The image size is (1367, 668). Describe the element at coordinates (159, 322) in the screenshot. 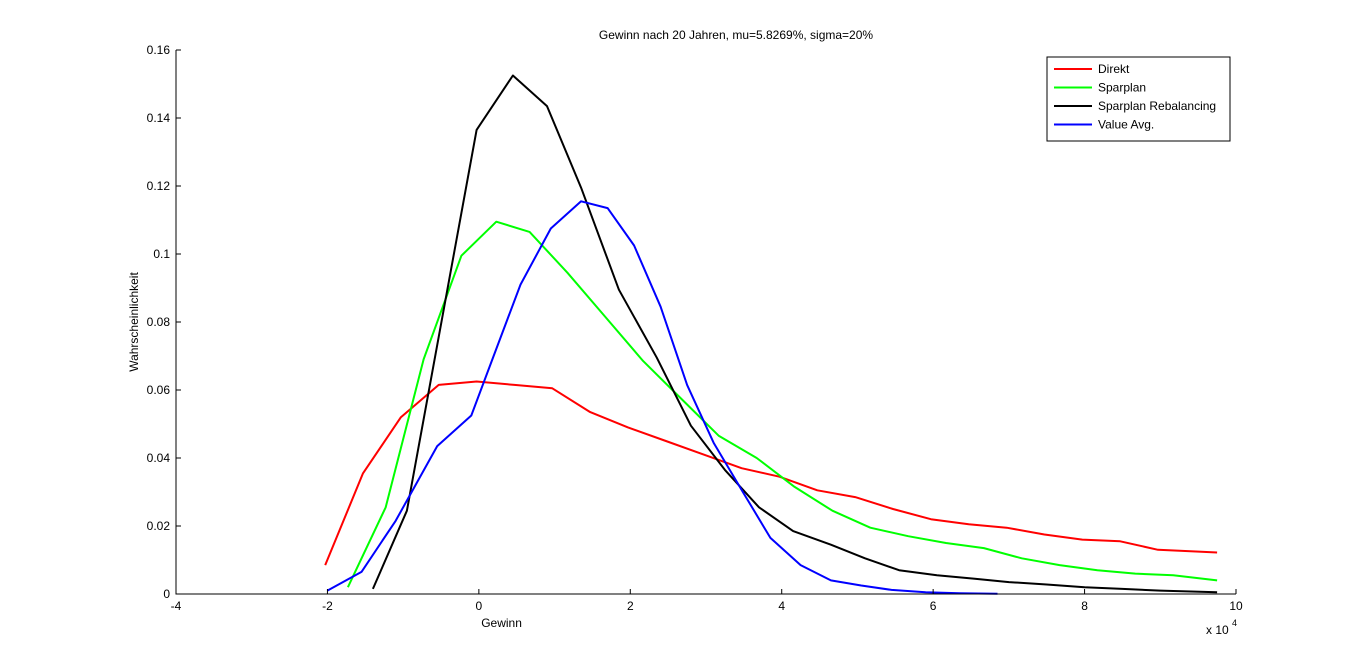

I see `y-tick-label: 0.08` at that location.